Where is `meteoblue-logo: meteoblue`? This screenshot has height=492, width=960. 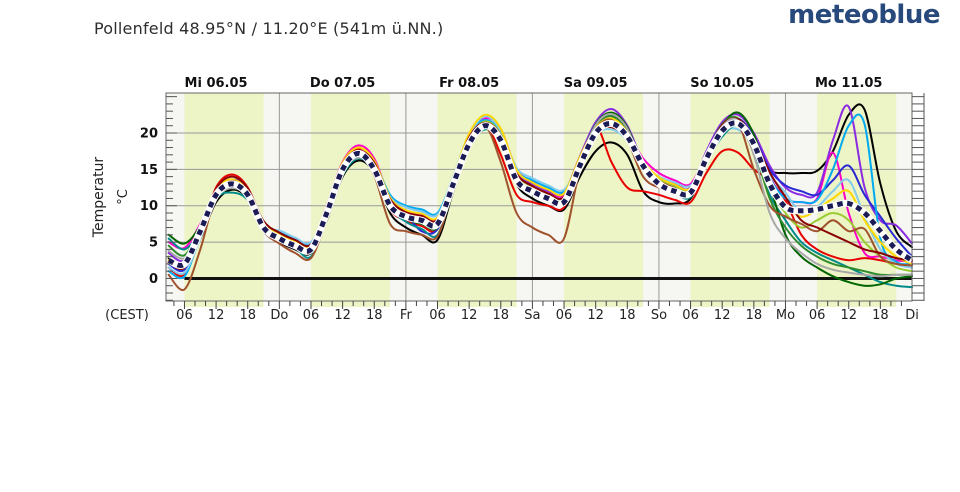
meteoblue-logo: meteoblue is located at coordinates (864, 15).